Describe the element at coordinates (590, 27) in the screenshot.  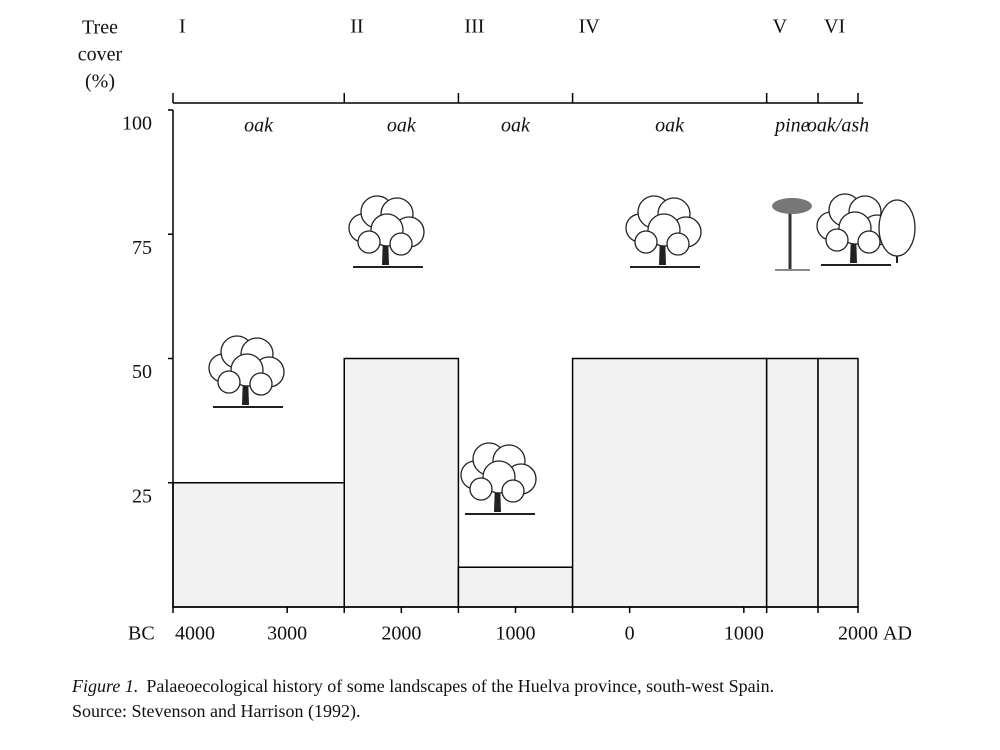
I see `period-label: IV` at that location.